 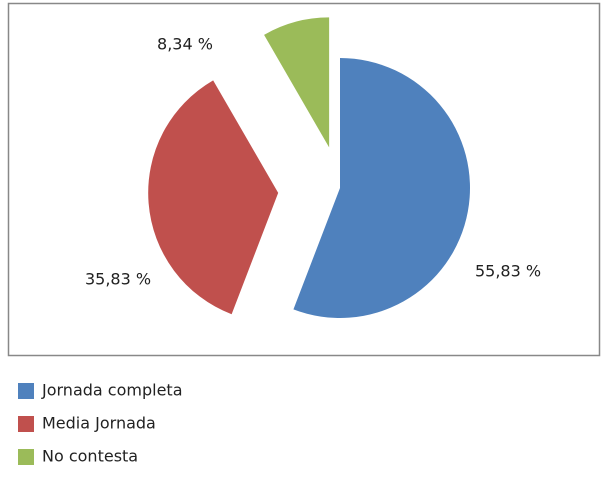 What do you see at coordinates (90, 456) in the screenshot?
I see `legend-label: No contesta` at bounding box center [90, 456].